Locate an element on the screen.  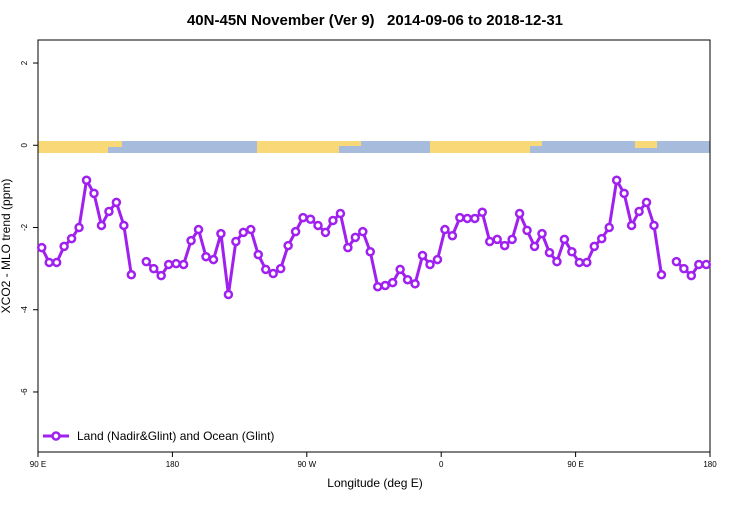
legend-marker is located at coordinates (56, 436).